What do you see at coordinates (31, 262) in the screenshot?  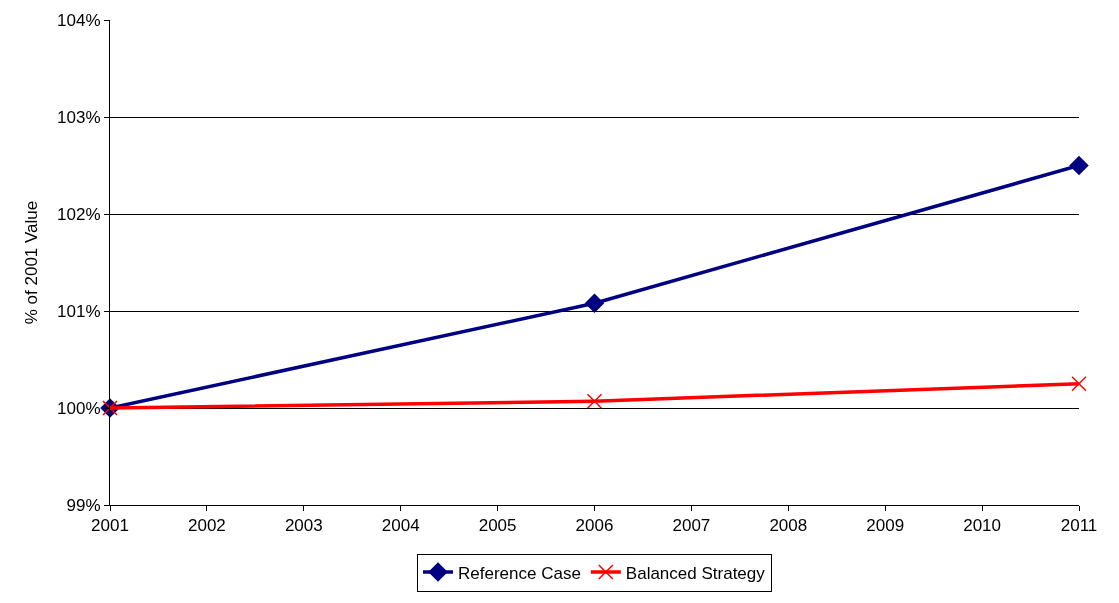 I see `y-axis-title: % of 2001 Value` at bounding box center [31, 262].